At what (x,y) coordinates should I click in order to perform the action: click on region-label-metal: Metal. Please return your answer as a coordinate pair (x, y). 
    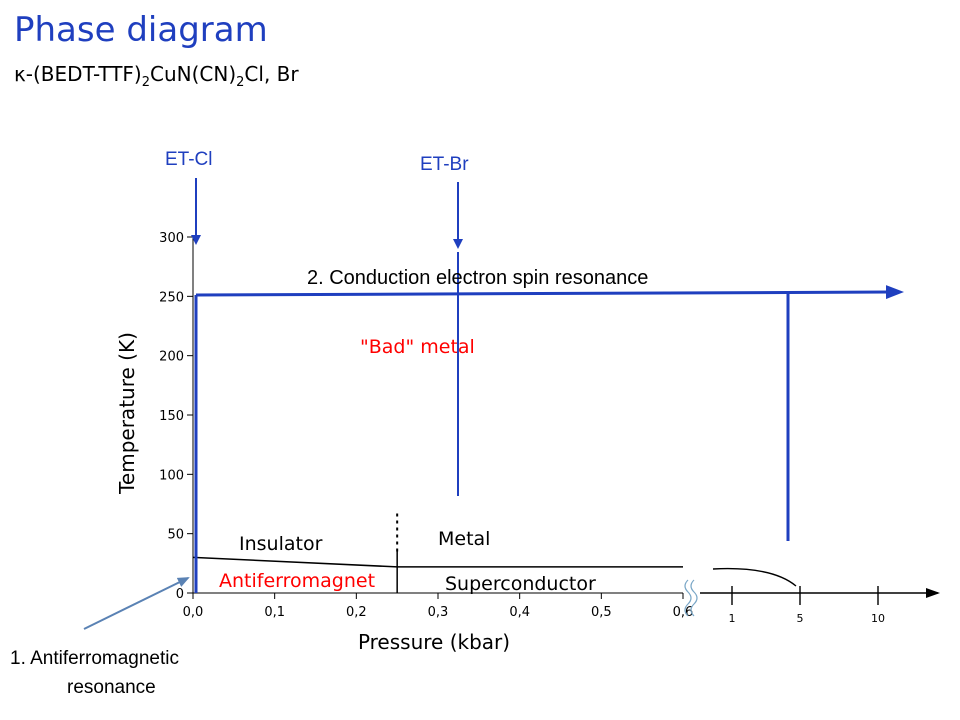
    Looking at the image, I should click on (464, 539).